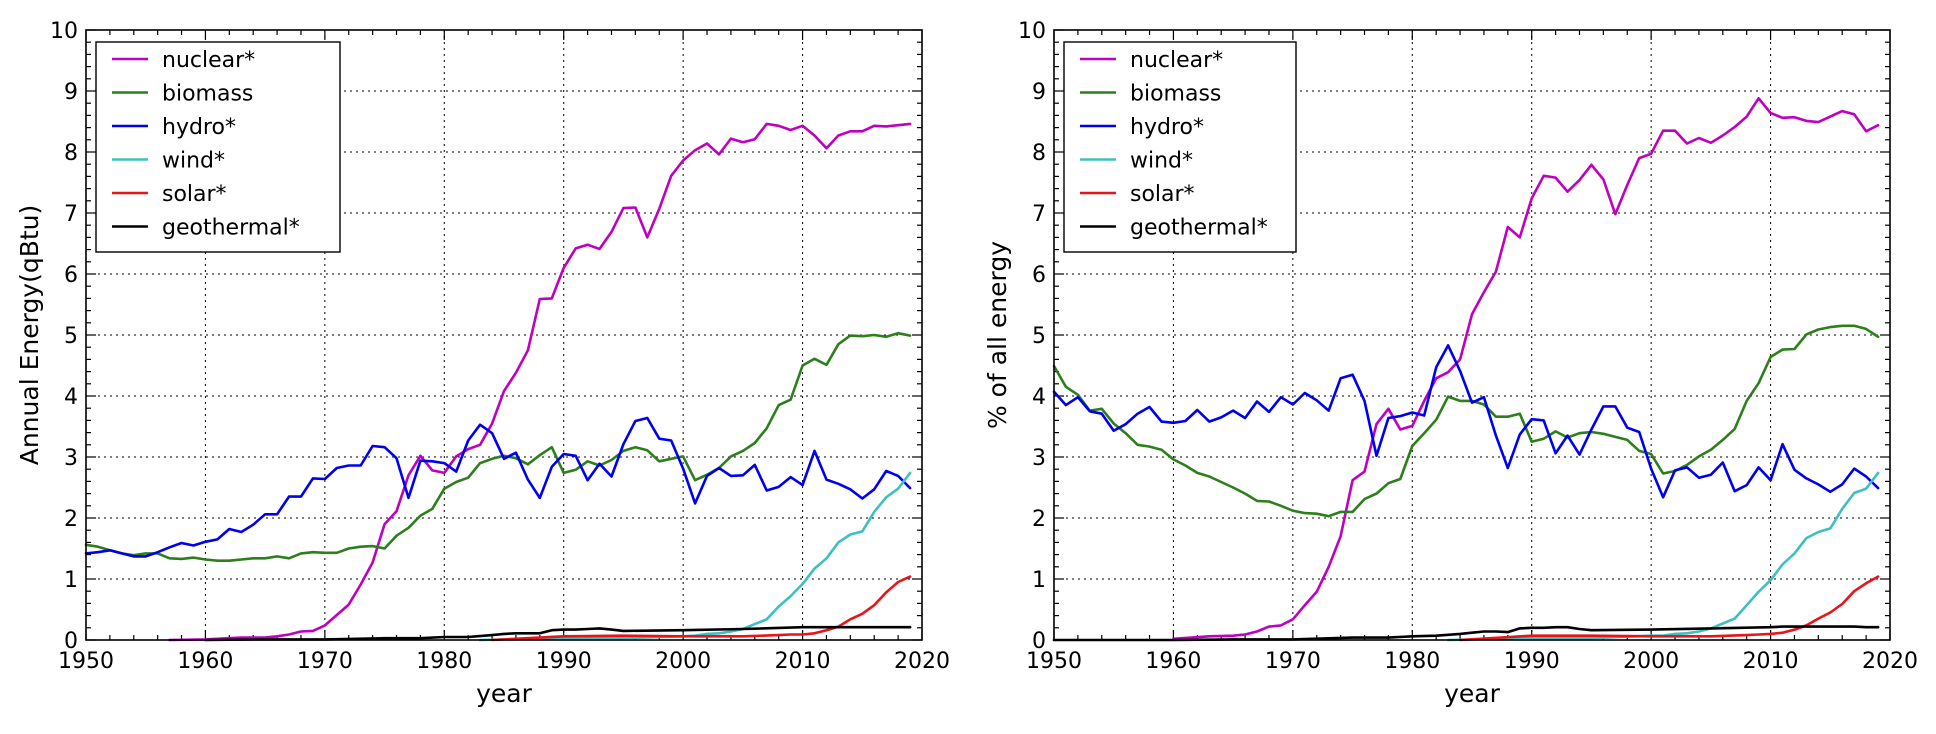 Image resolution: width=1936 pixels, height=734 pixels. Describe the element at coordinates (29, 335) in the screenshot. I see `y-axis-label: Annual Energy(qBtu)` at that location.